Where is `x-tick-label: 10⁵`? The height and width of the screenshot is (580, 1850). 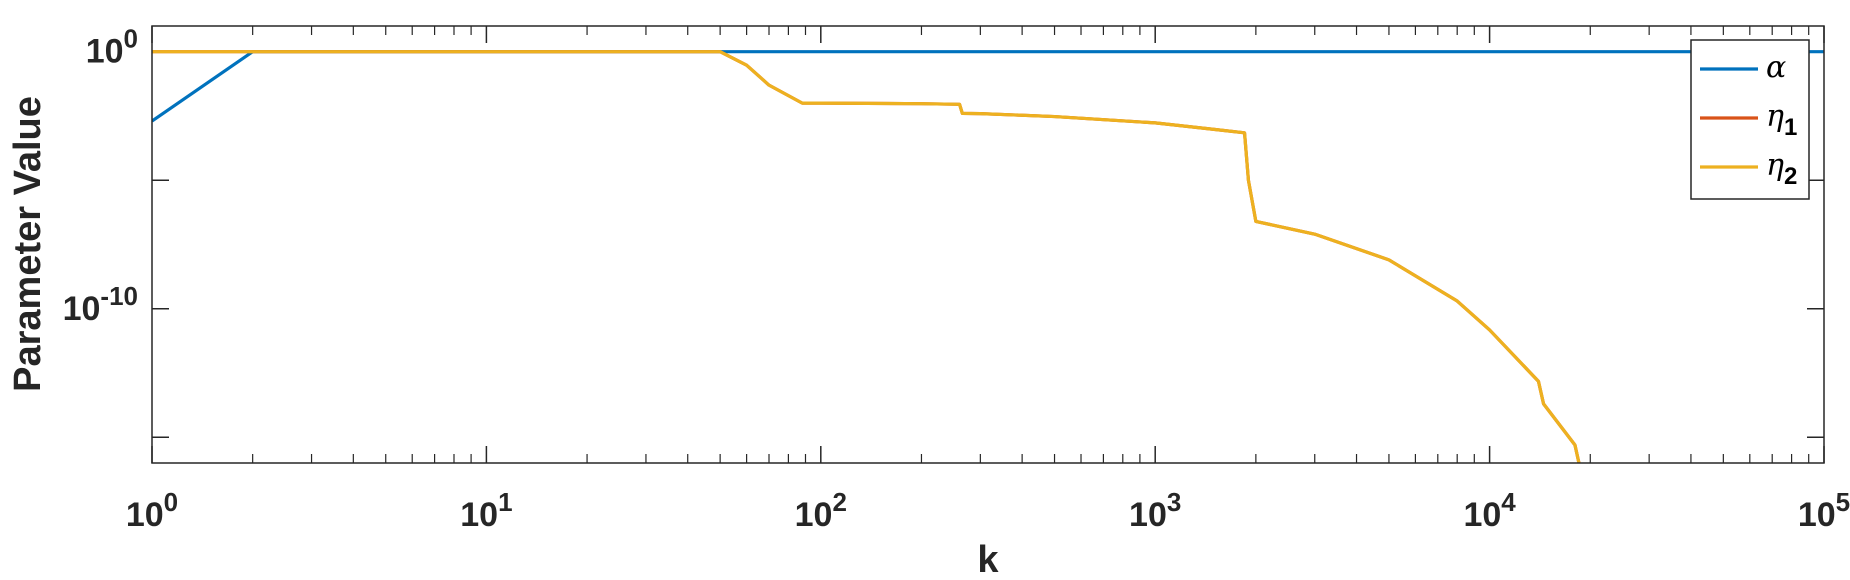
x-tick-label: 10⁵ is located at coordinates (1824, 510).